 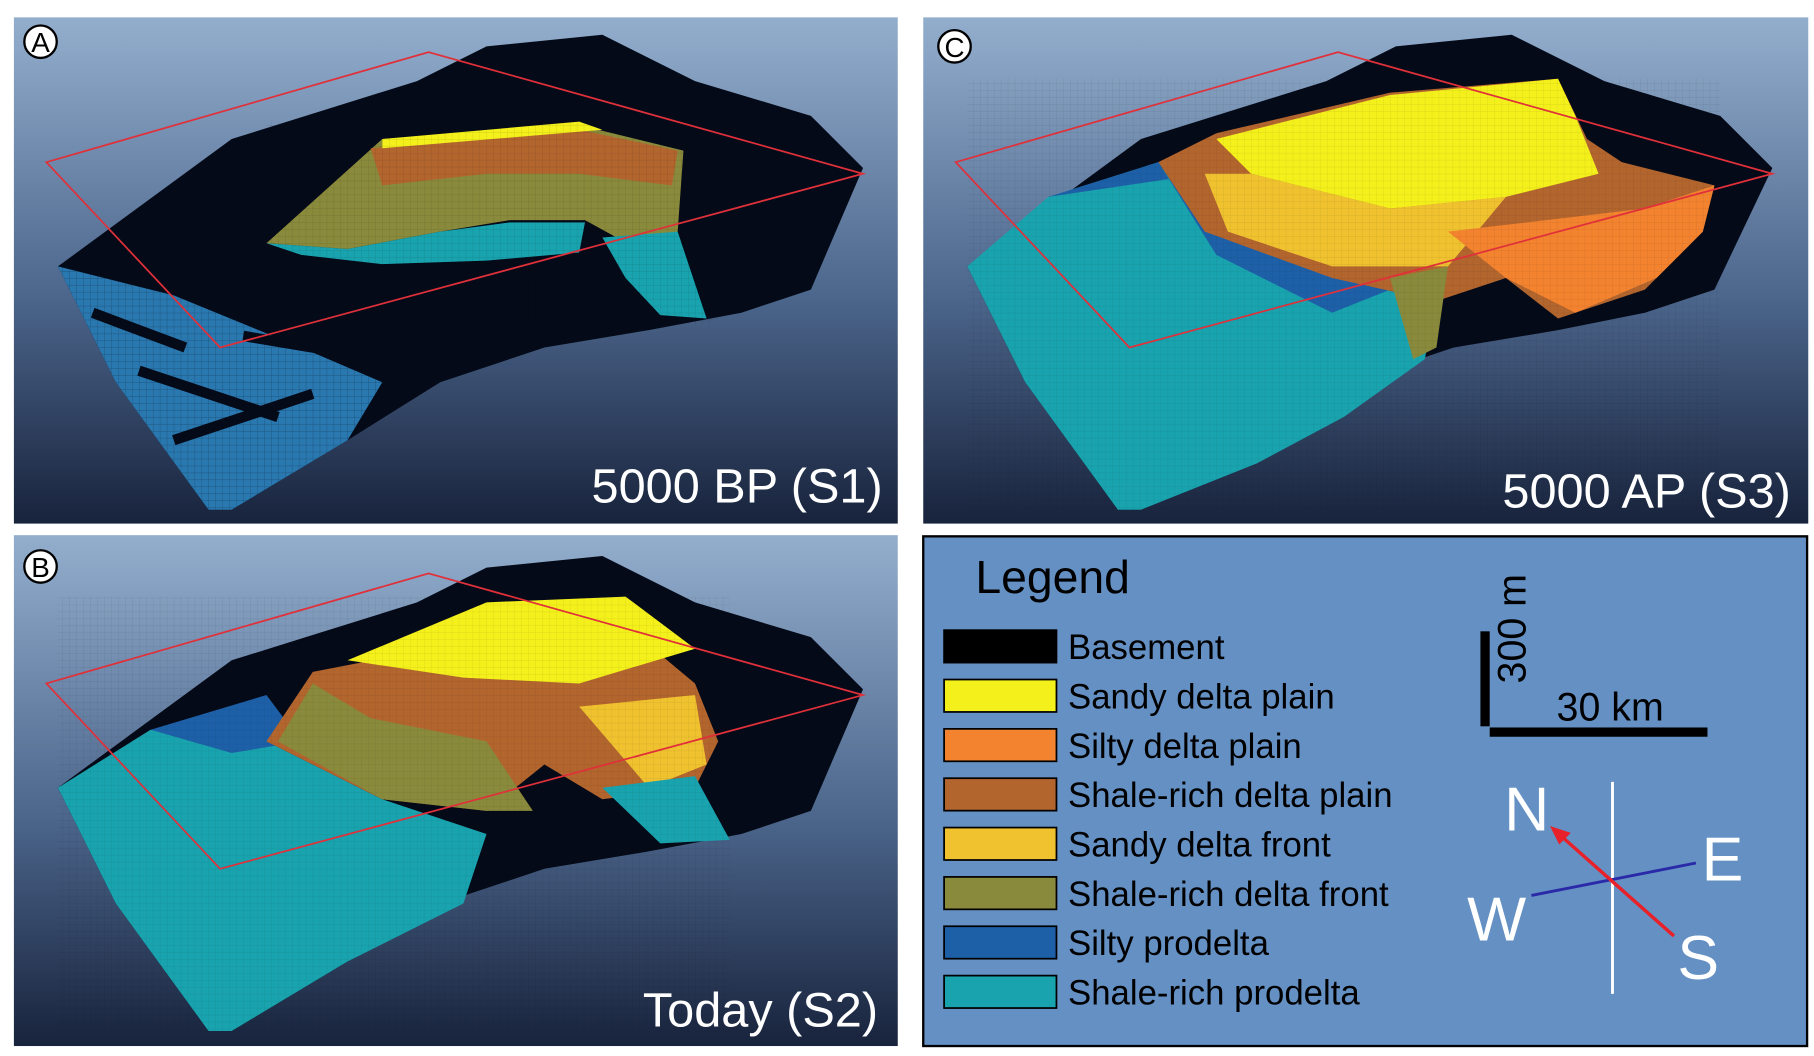 I want to click on panel-label: B, so click(x=40, y=567).